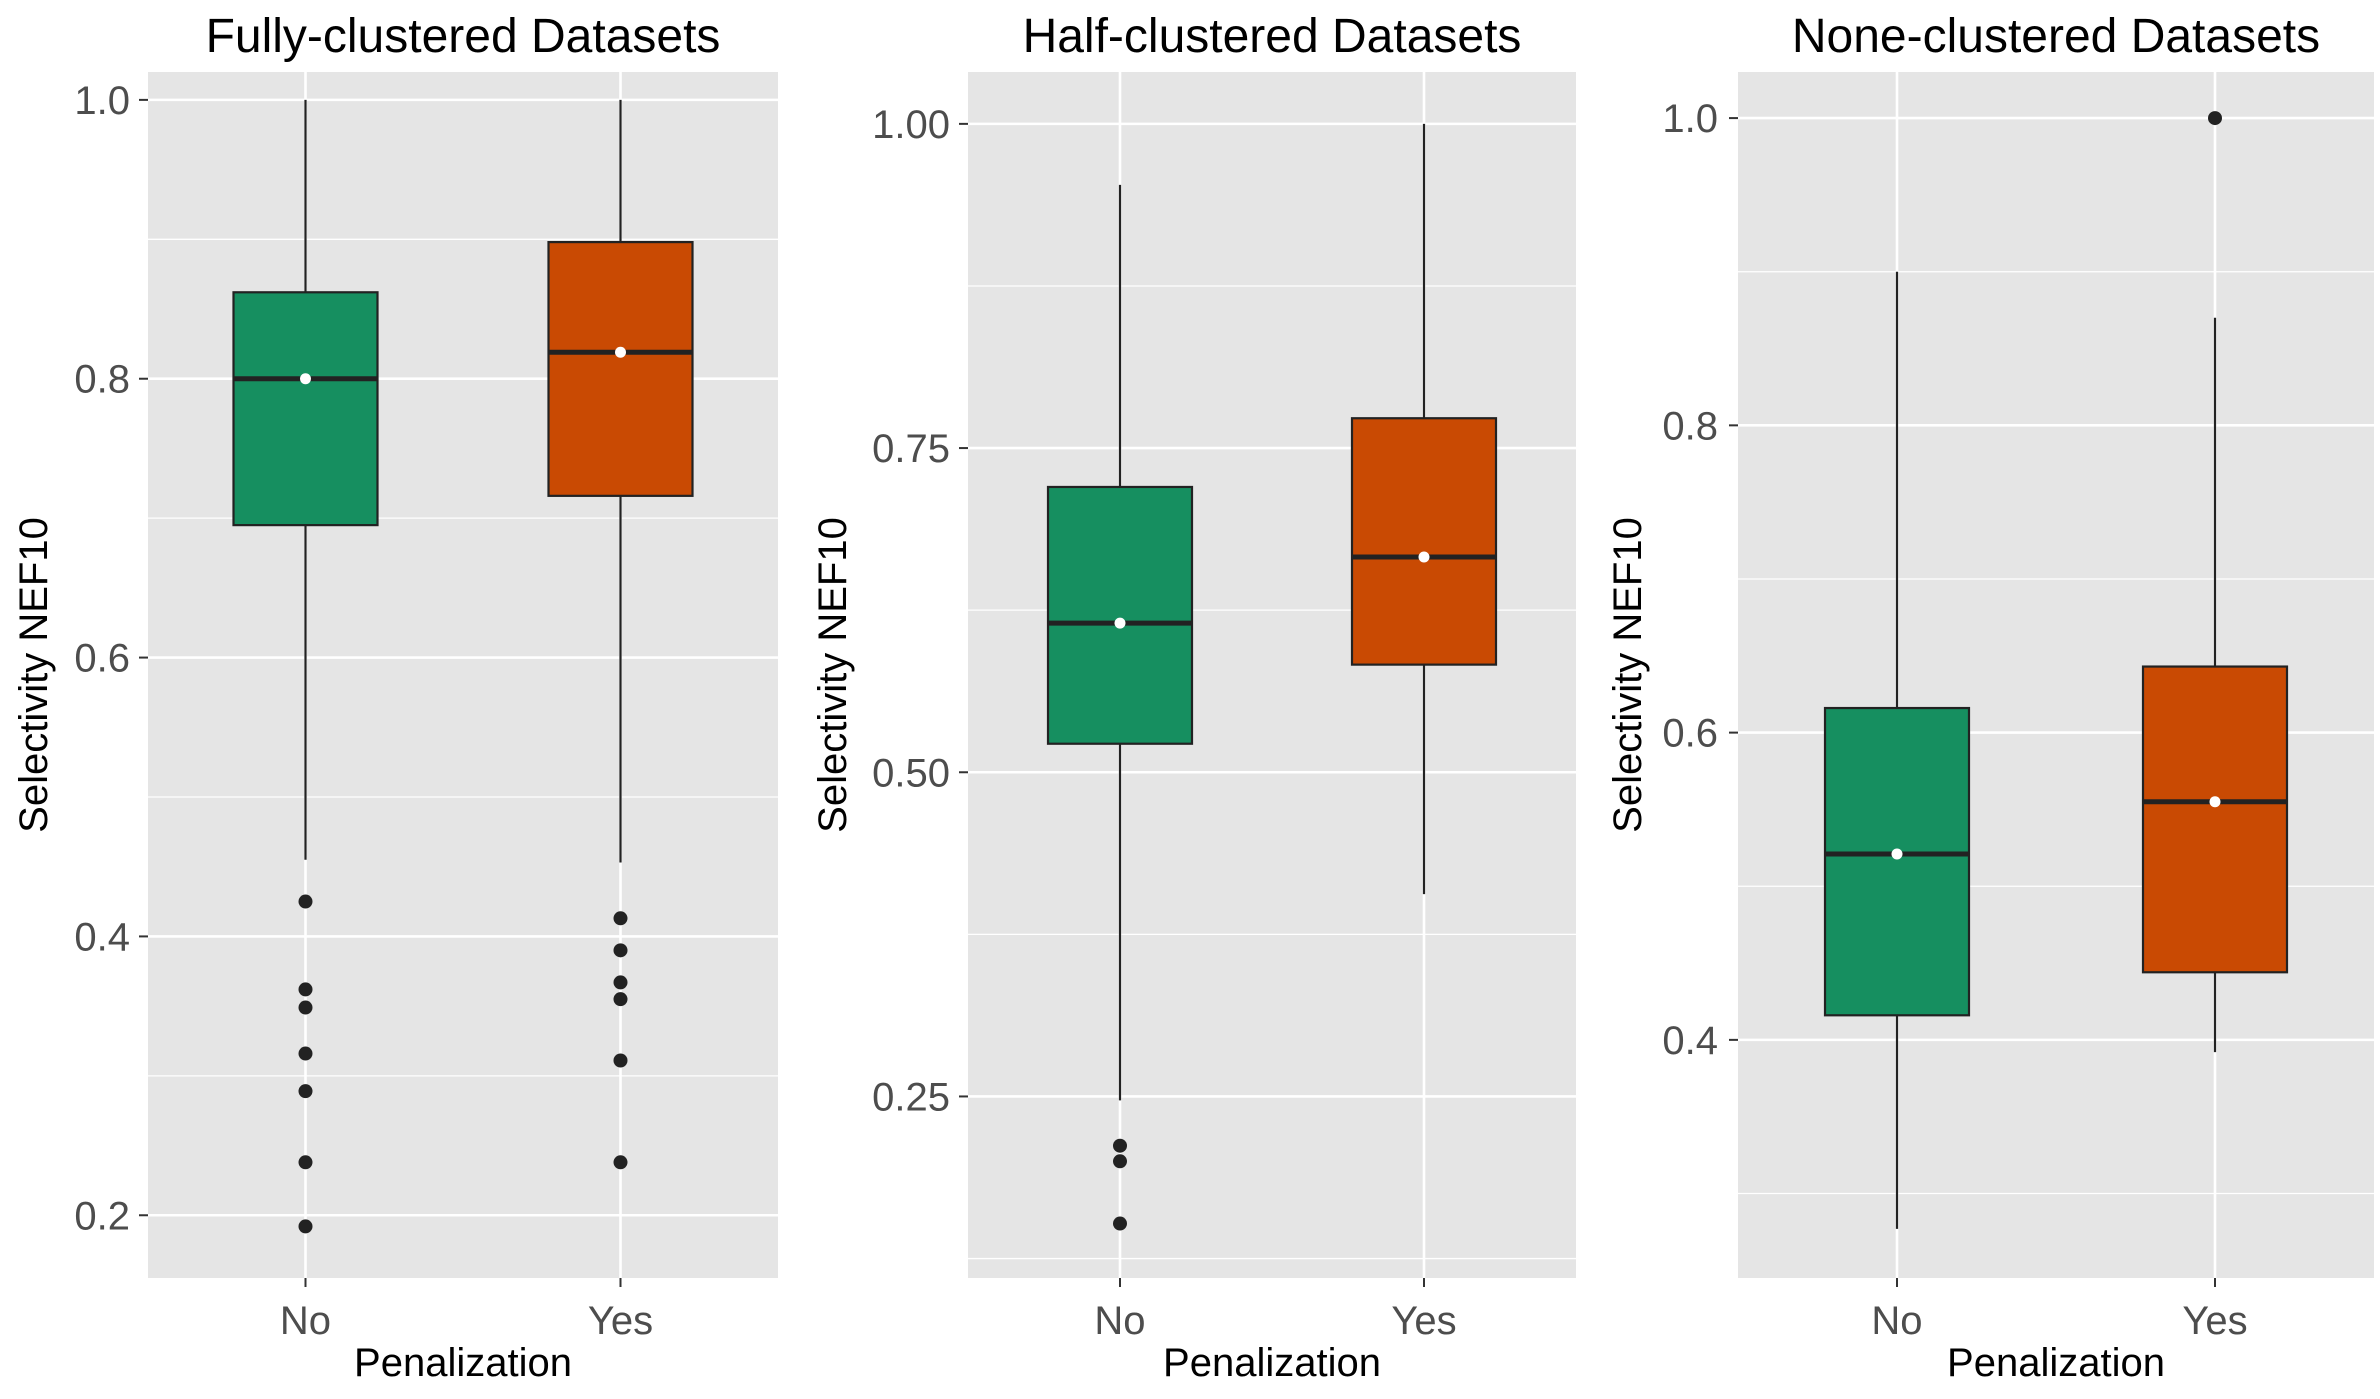 This screenshot has width=2380, height=1399. What do you see at coordinates (463, 36) in the screenshot?
I see `chart-title: Fully-clustered Datasets` at bounding box center [463, 36].